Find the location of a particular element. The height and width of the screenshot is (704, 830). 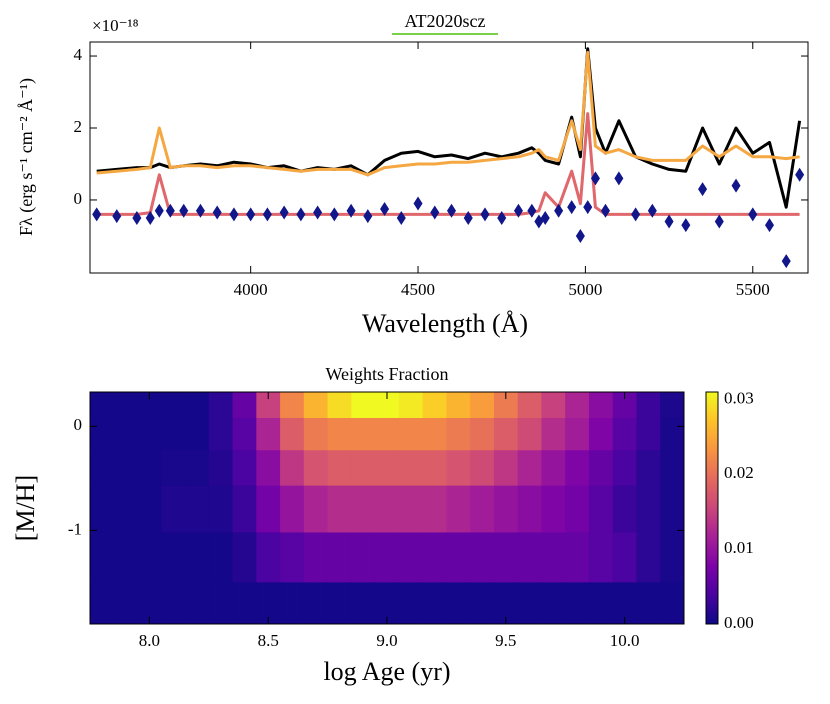

offset-label: ×10⁻¹⁸ is located at coordinates (115, 25).